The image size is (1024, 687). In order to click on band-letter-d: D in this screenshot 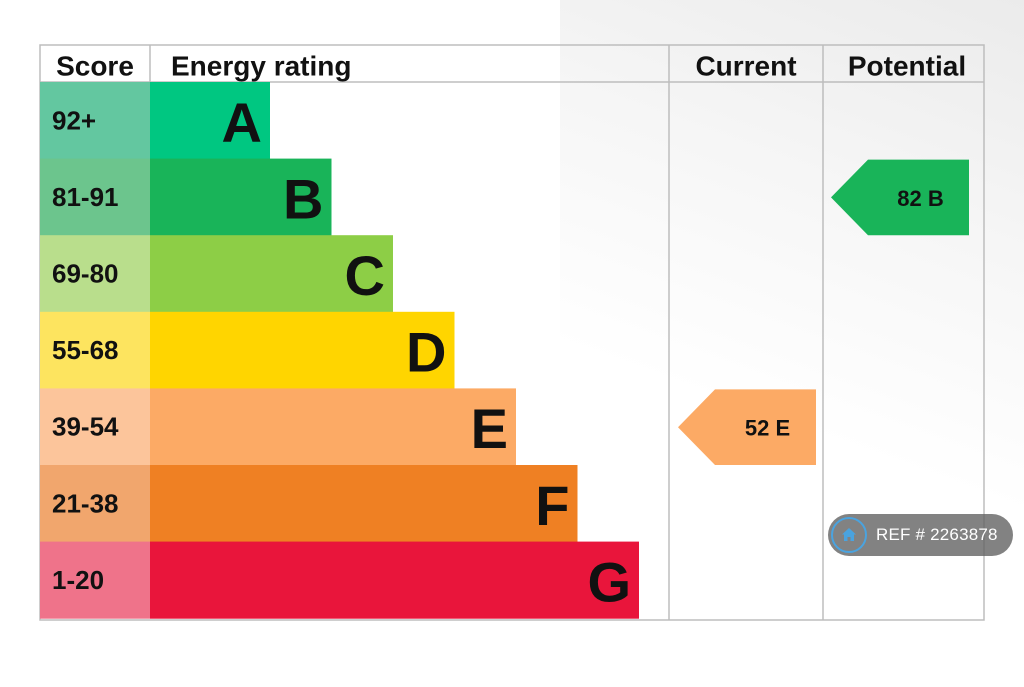, I will do `click(426, 352)`.